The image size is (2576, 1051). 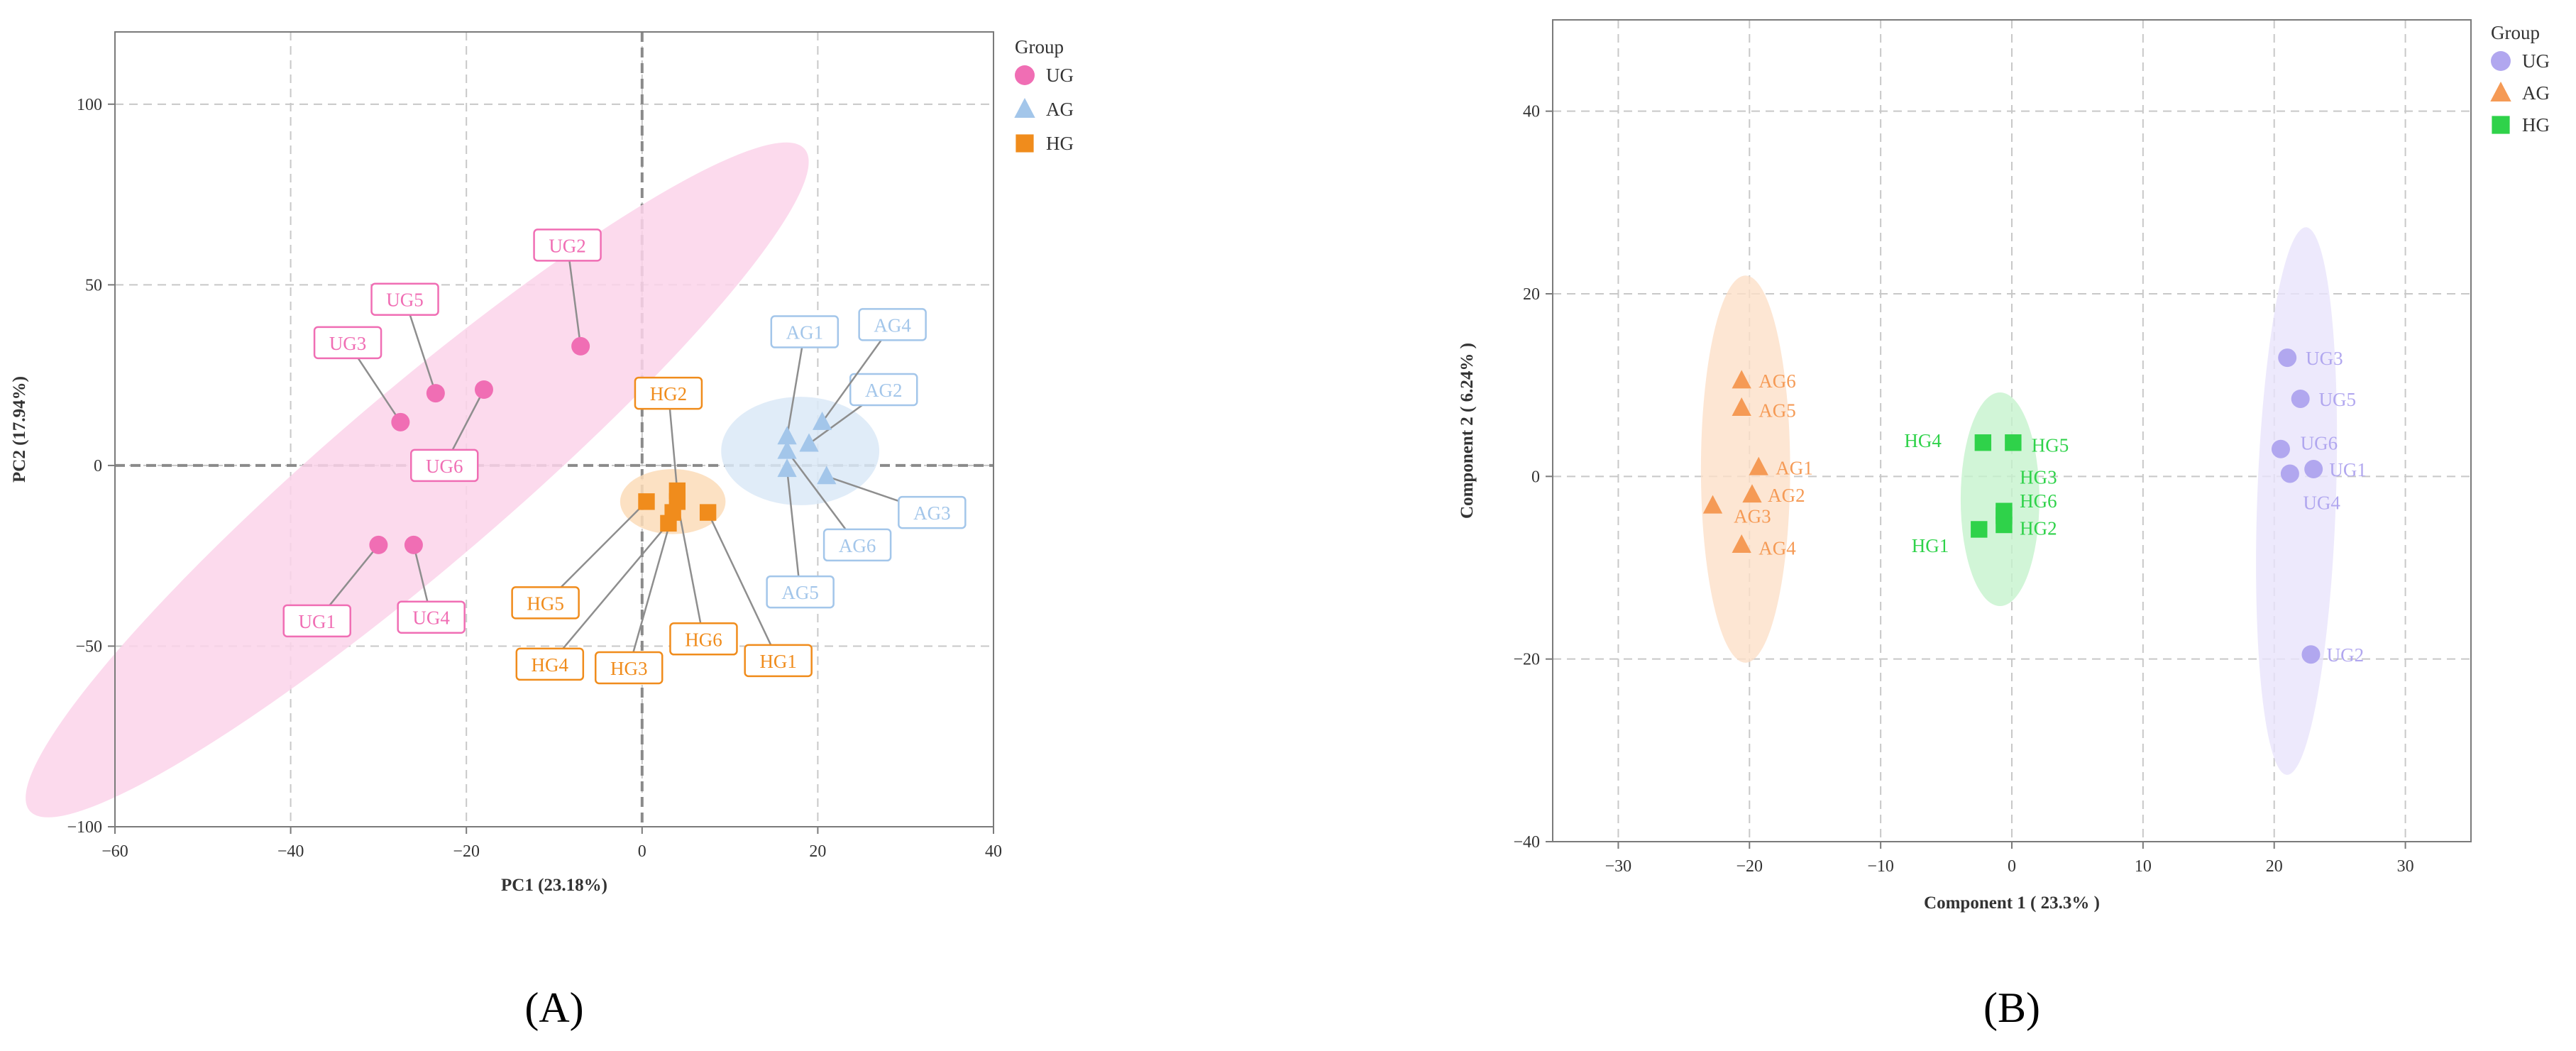 What do you see at coordinates (778, 661) in the screenshot?
I see `point-label: HG1` at bounding box center [778, 661].